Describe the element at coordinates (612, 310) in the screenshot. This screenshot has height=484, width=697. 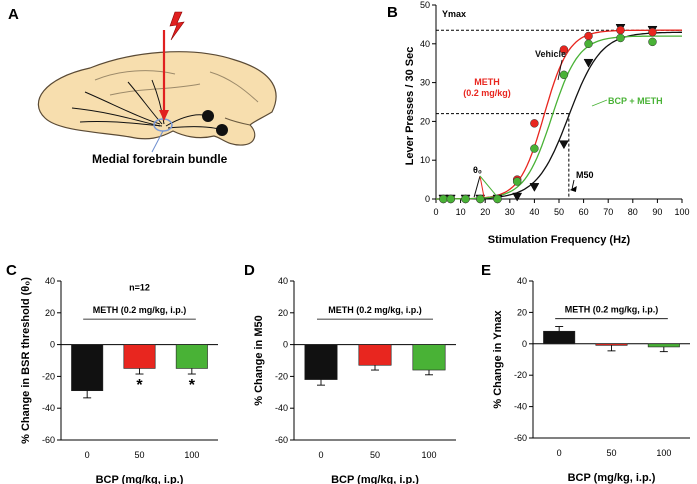
I see `group-label: METH (0.2 mg/kg, i.p.)` at that location.